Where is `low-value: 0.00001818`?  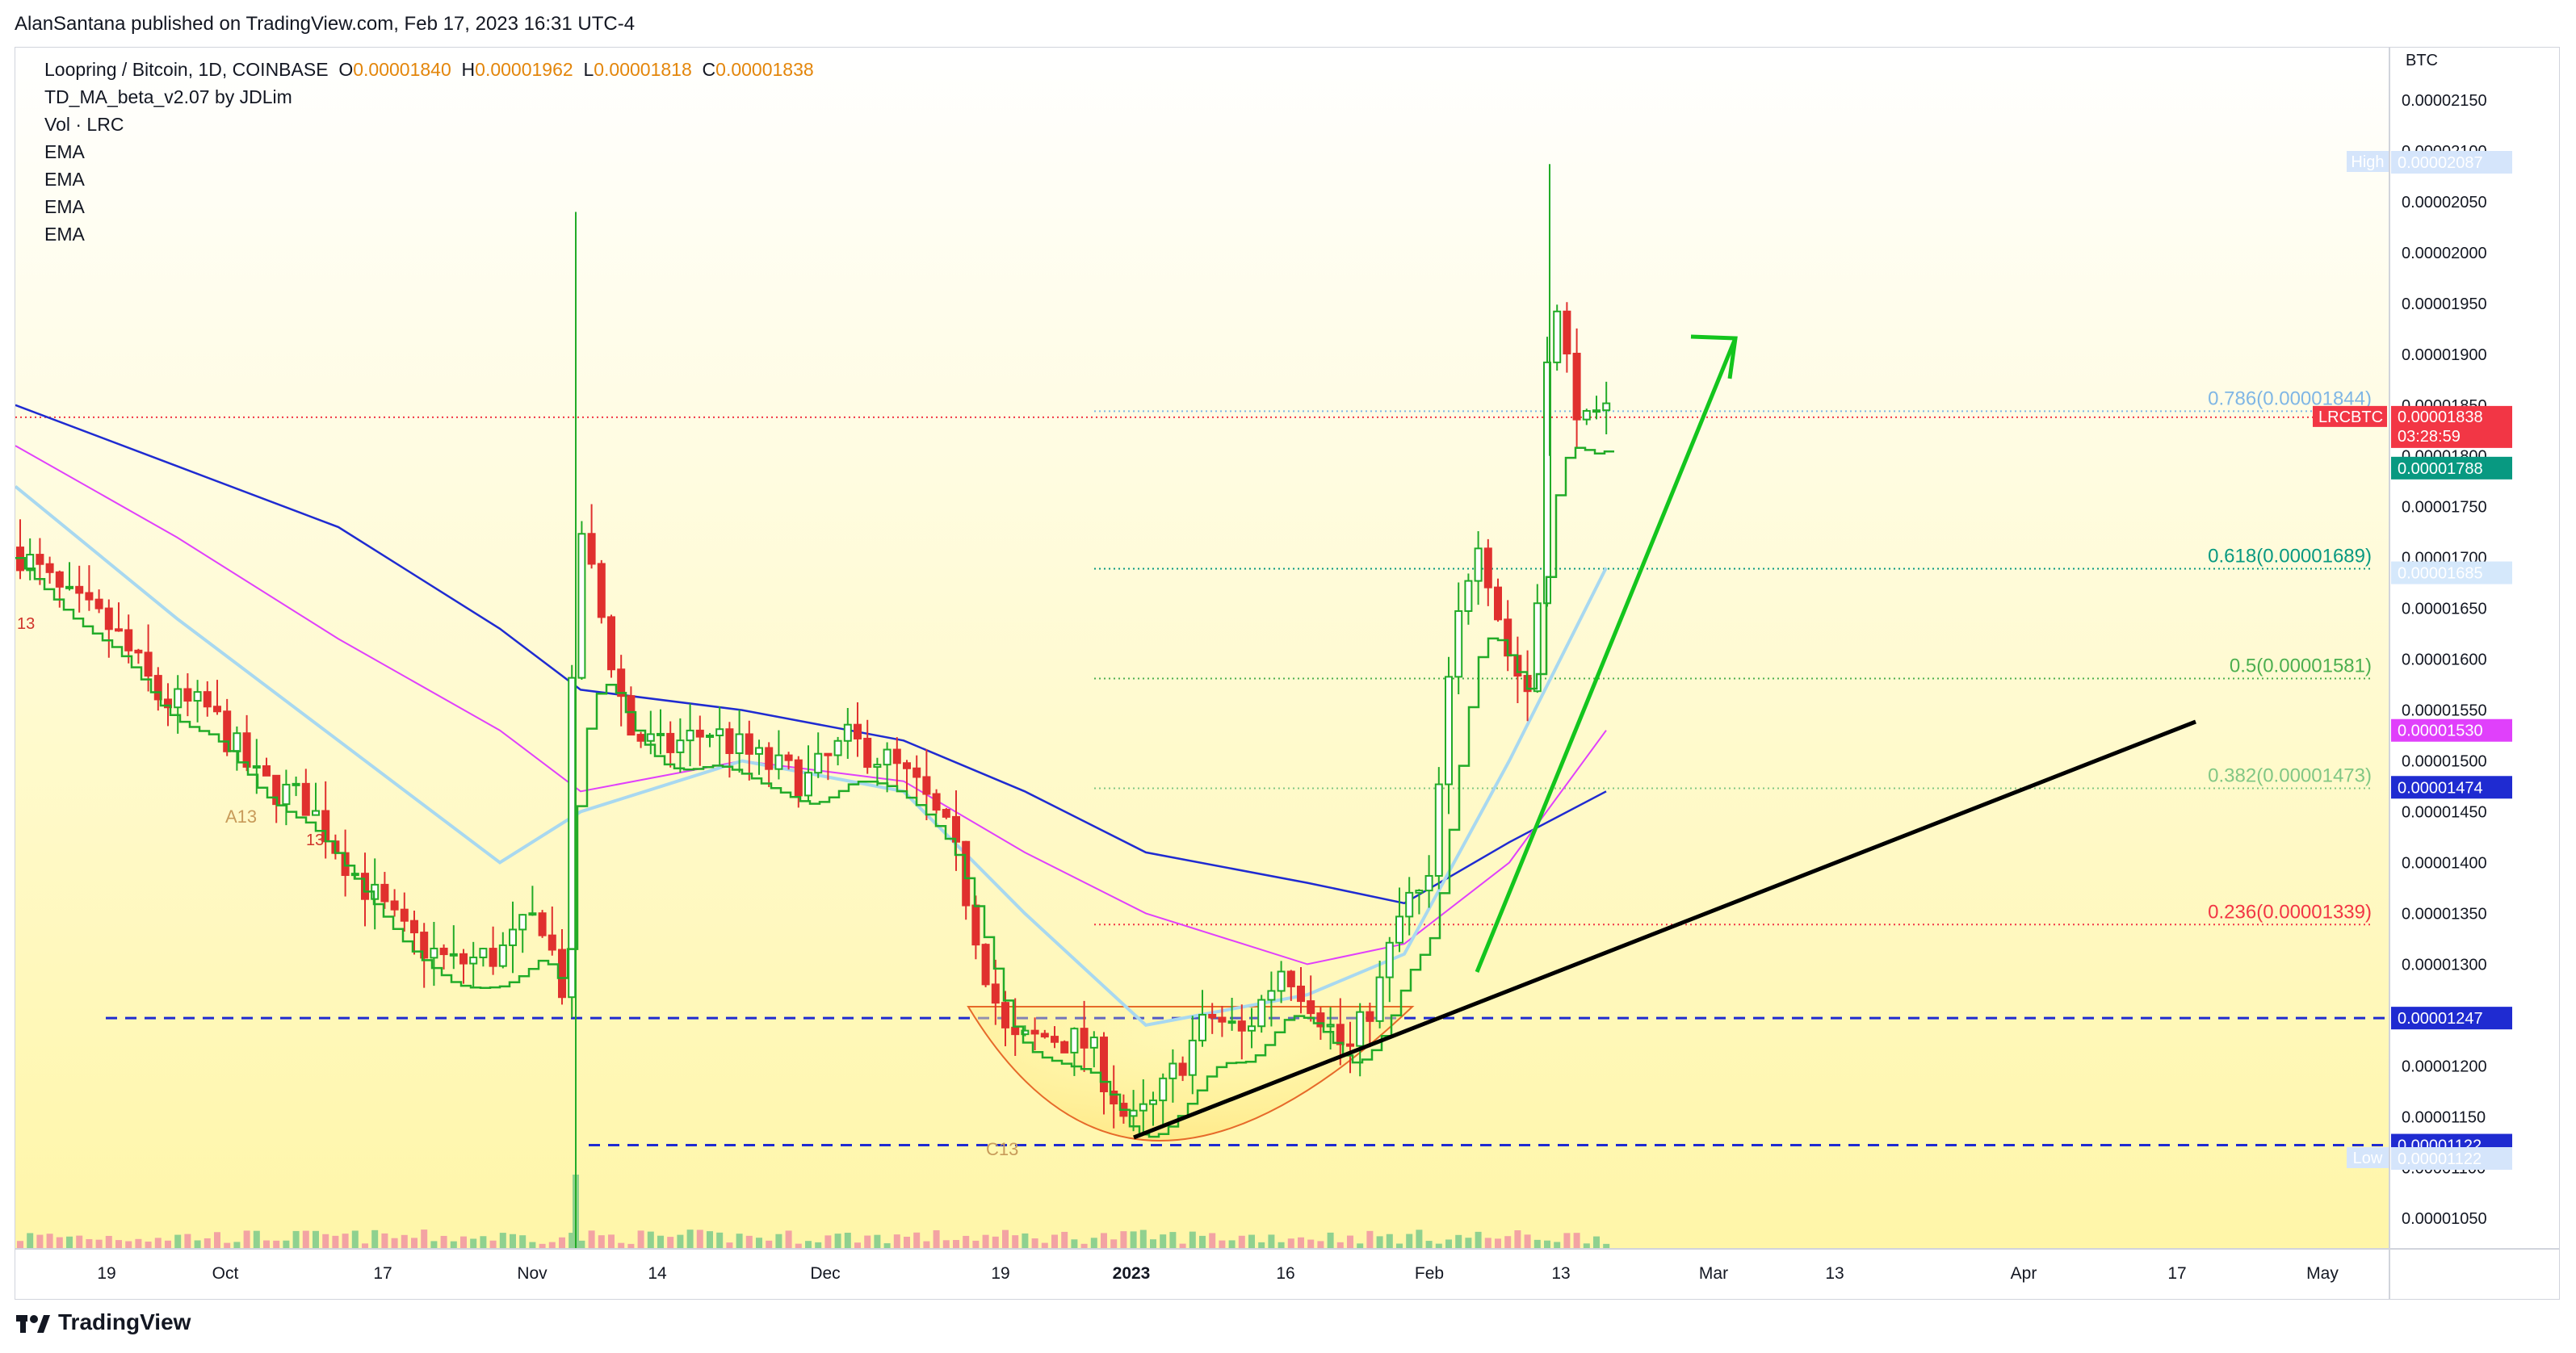
low-value: 0.00001818 is located at coordinates (643, 69).